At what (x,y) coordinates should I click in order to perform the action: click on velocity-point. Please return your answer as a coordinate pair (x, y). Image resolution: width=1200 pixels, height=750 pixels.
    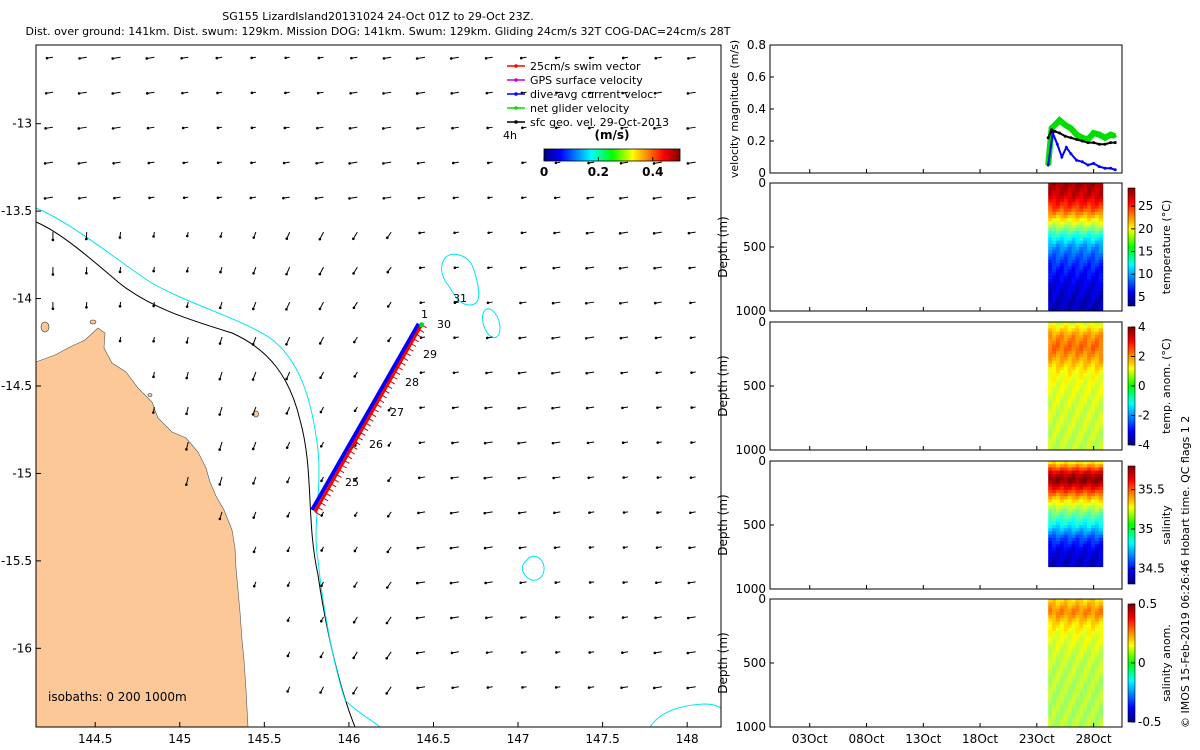
    Looking at the image, I should click on (1082, 162).